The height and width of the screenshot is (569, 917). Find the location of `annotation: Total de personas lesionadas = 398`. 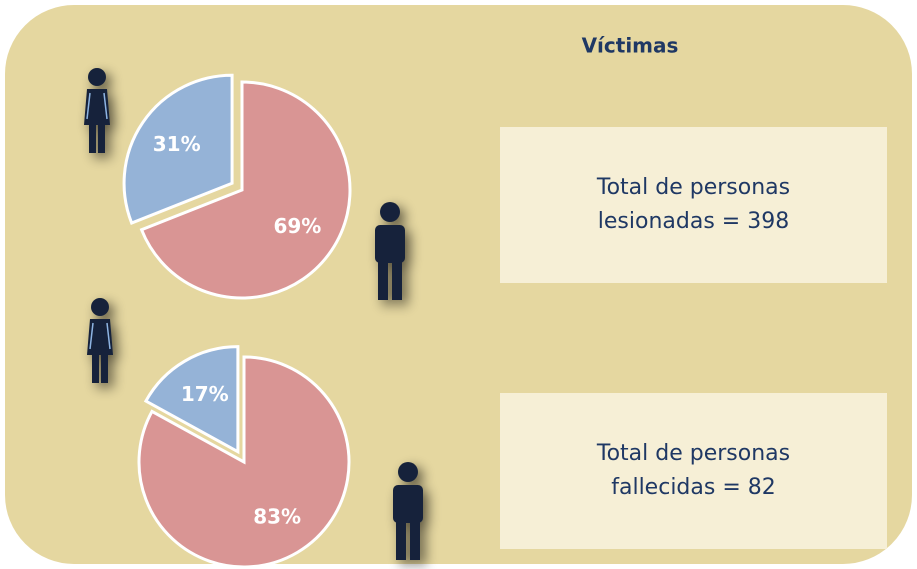

annotation: Total de personas lesionadas = 398 is located at coordinates (693, 204).